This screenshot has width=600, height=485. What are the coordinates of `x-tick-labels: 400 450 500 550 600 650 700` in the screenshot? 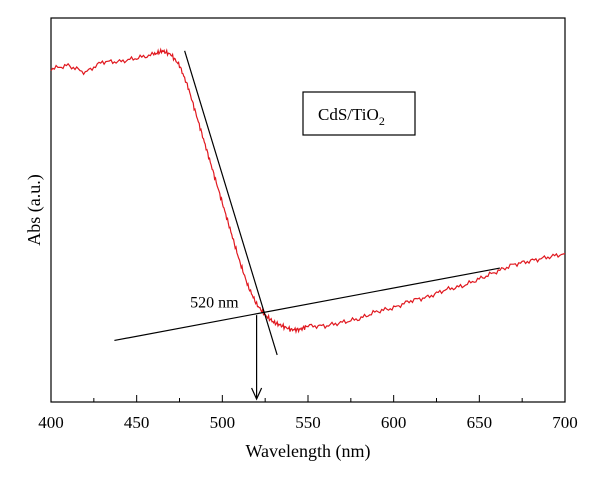 It's located at (308, 422).